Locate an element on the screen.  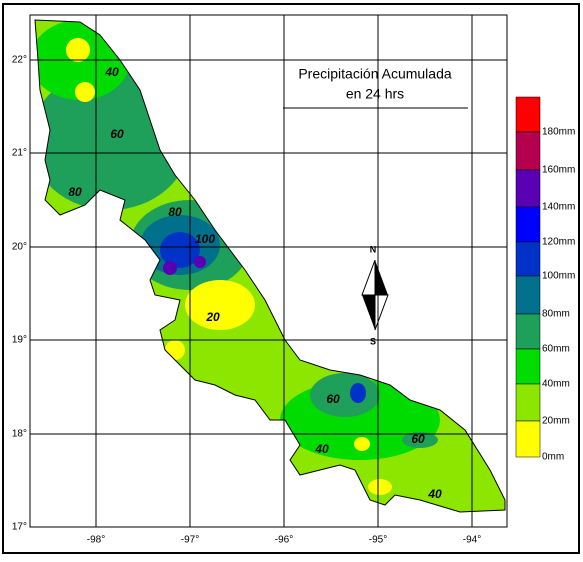
contour-label: 100 is located at coordinates (205, 239).